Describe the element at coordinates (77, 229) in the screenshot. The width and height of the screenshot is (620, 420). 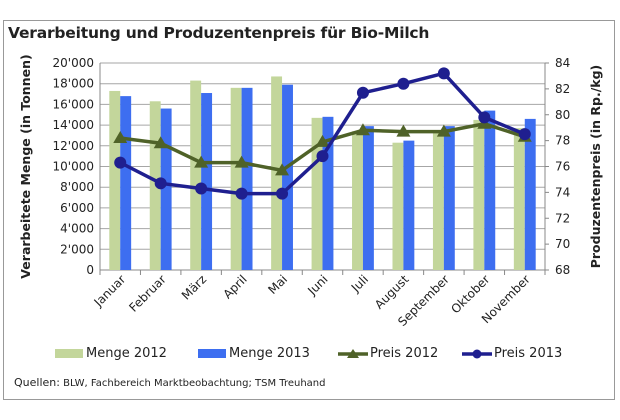
I see `y-tick-label: 4'000` at that location.